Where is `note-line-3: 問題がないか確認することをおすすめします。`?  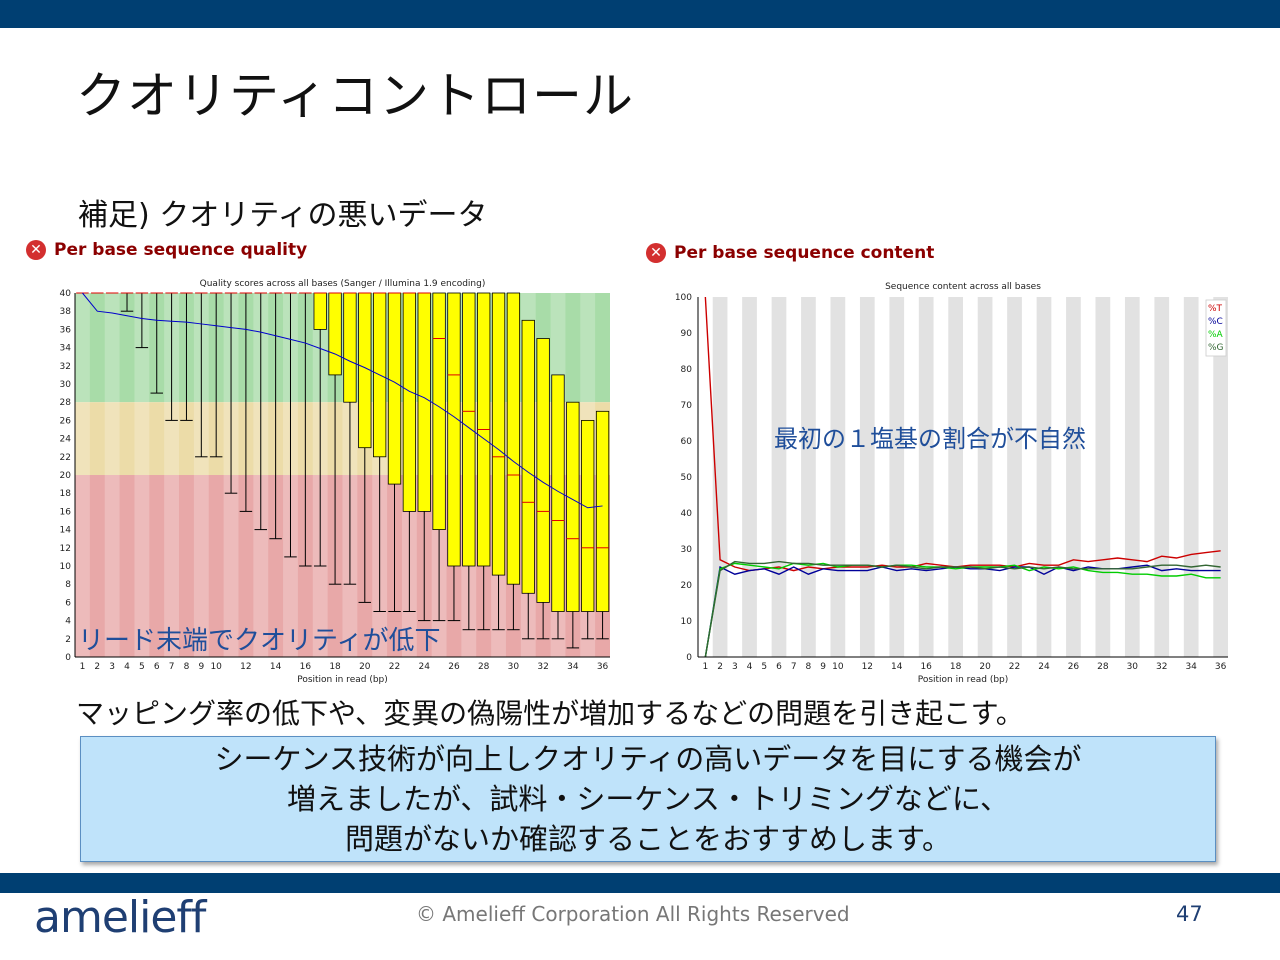 note-line-3: 問題がないか確認することをおすすめします。 is located at coordinates (648, 839).